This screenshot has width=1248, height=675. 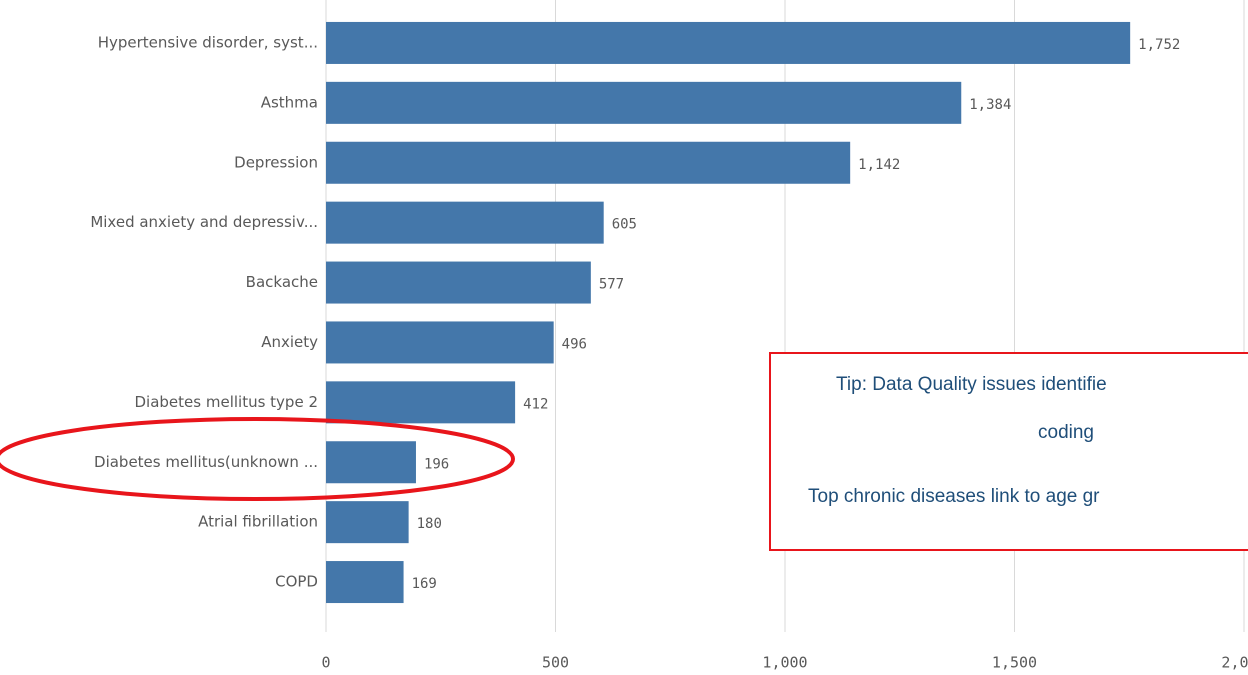 What do you see at coordinates (954, 496) in the screenshot?
I see `tip-text: Top chronic diseases link to age gr` at bounding box center [954, 496].